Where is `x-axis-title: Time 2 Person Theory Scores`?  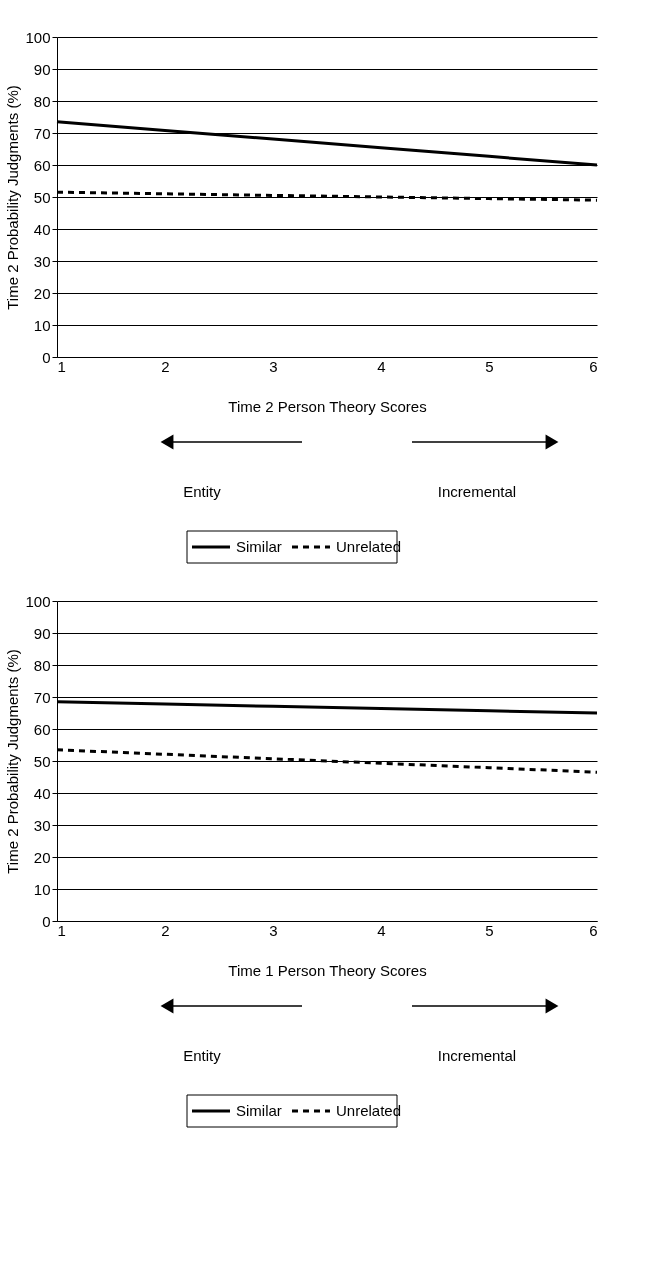 x-axis-title: Time 2 Person Theory Scores is located at coordinates (327, 406).